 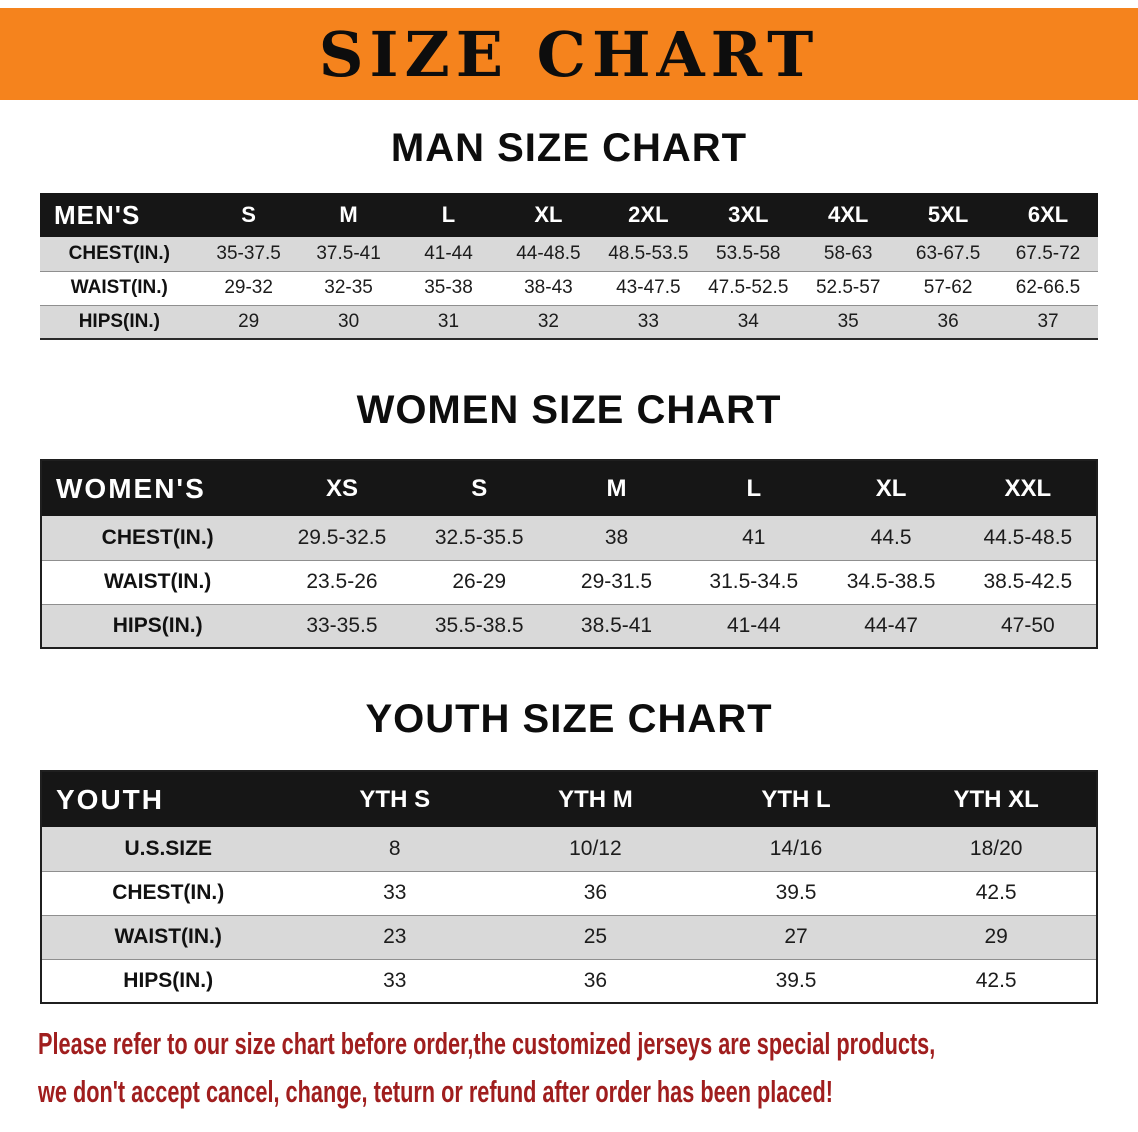 I want to click on size-cell: 53.5-58, so click(x=748, y=253).